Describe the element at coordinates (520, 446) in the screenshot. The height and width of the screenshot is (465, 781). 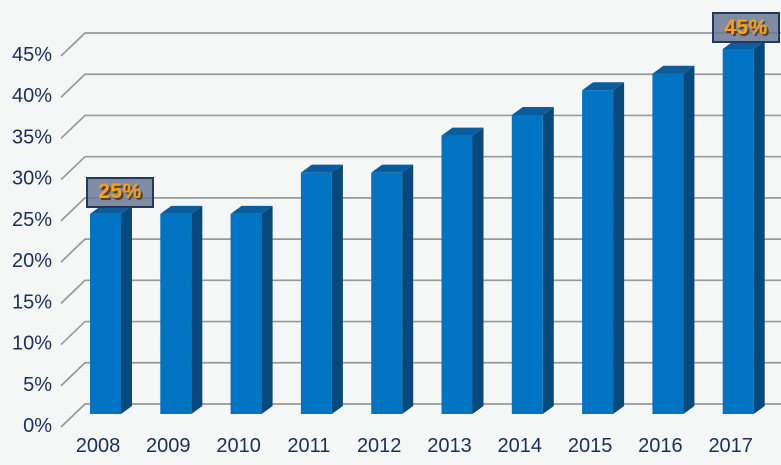
I see `x-tick-label: 2014` at that location.